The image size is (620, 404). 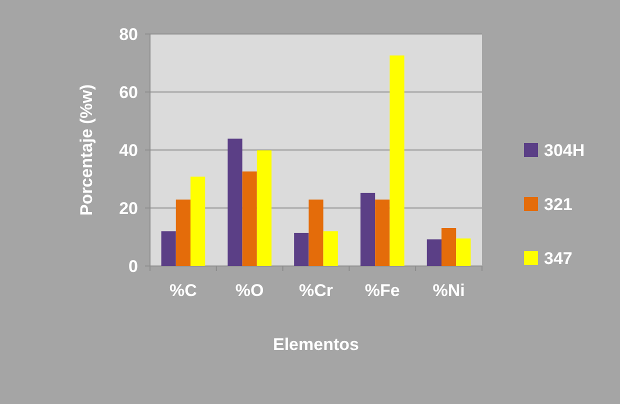 I want to click on y-tick-label: 20, so click(x=128, y=208).